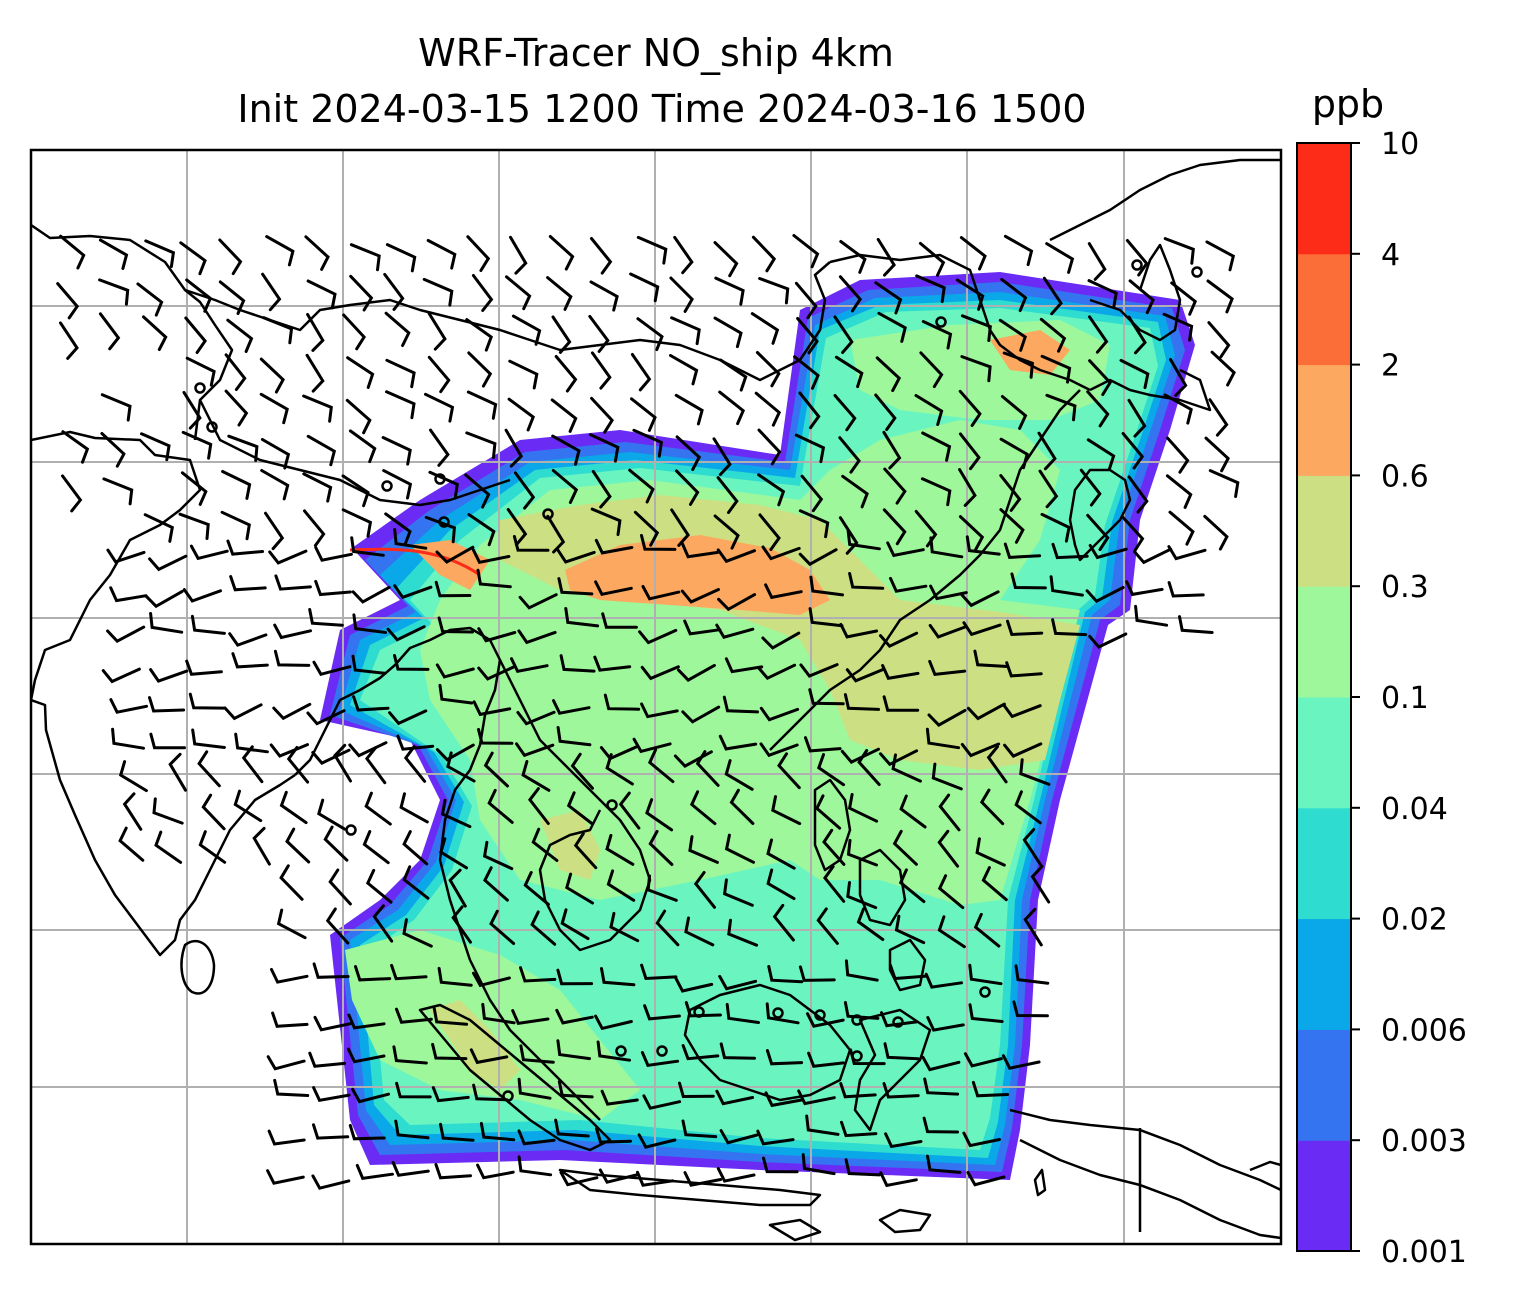  Describe the element at coordinates (1424, 1141) in the screenshot. I see `colorbar-tick-label: 0.003` at that location.